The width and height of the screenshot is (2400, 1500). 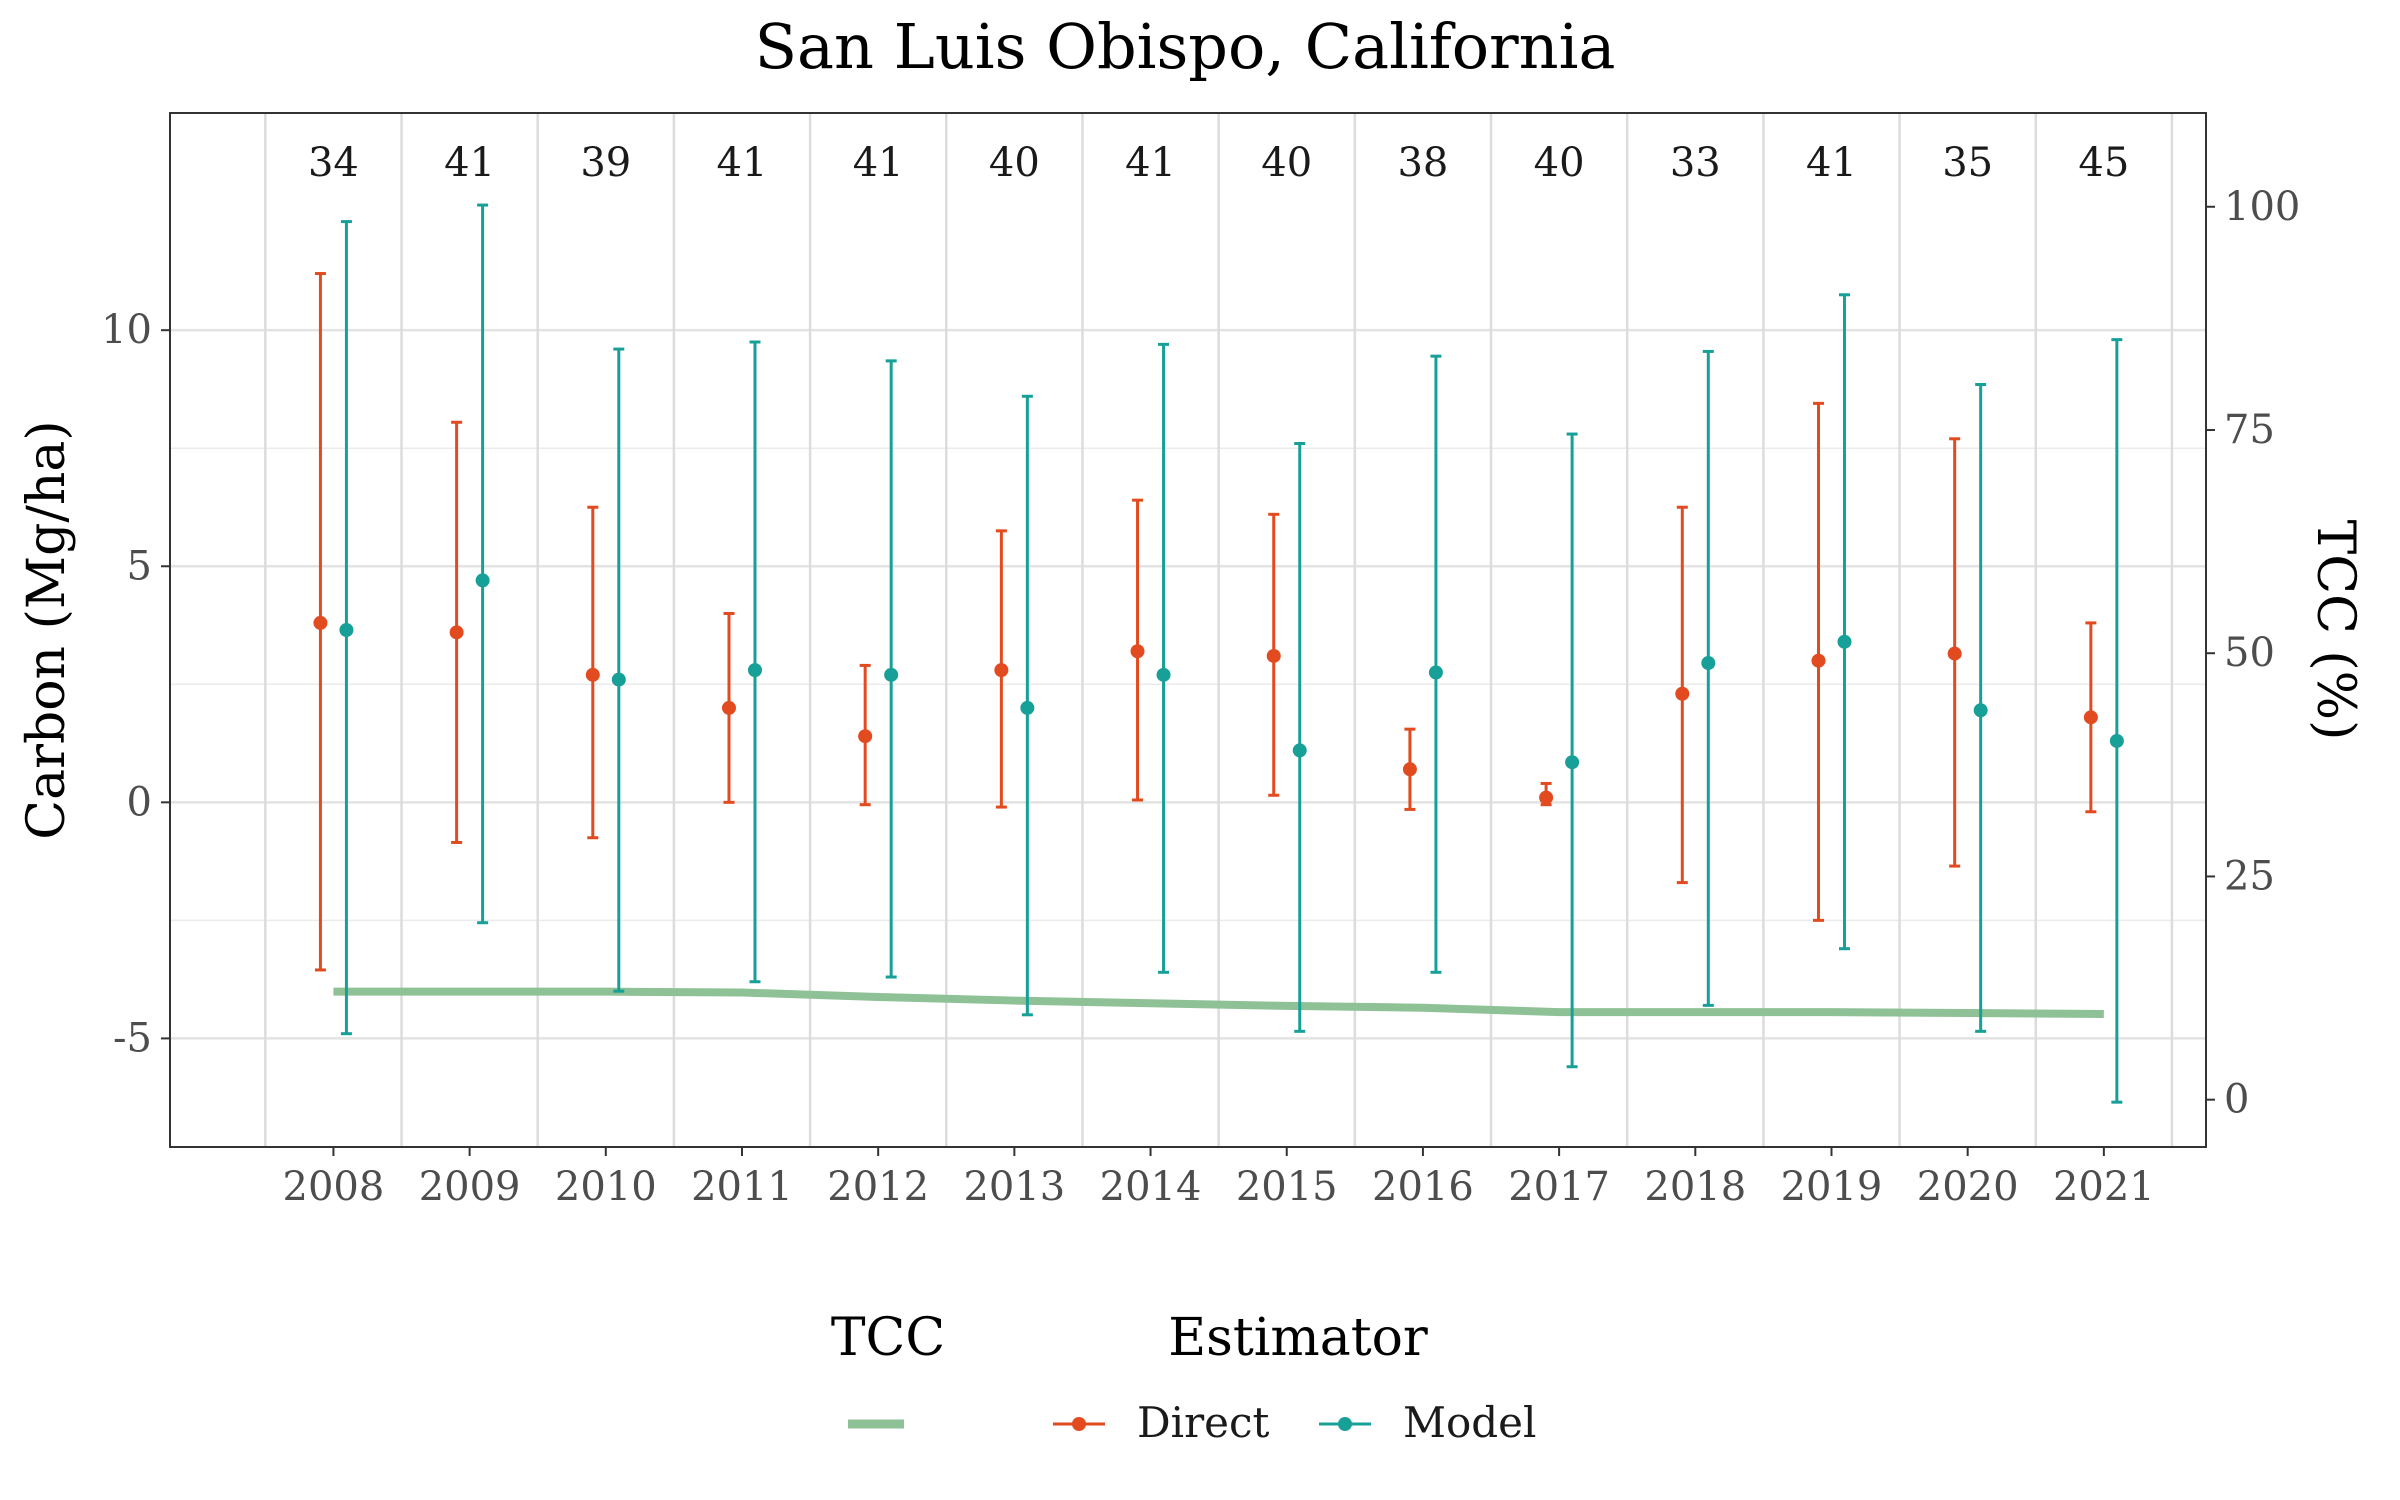 I want to click on legend: TCC Estimator Direct Model, so click(x=1184, y=1377).